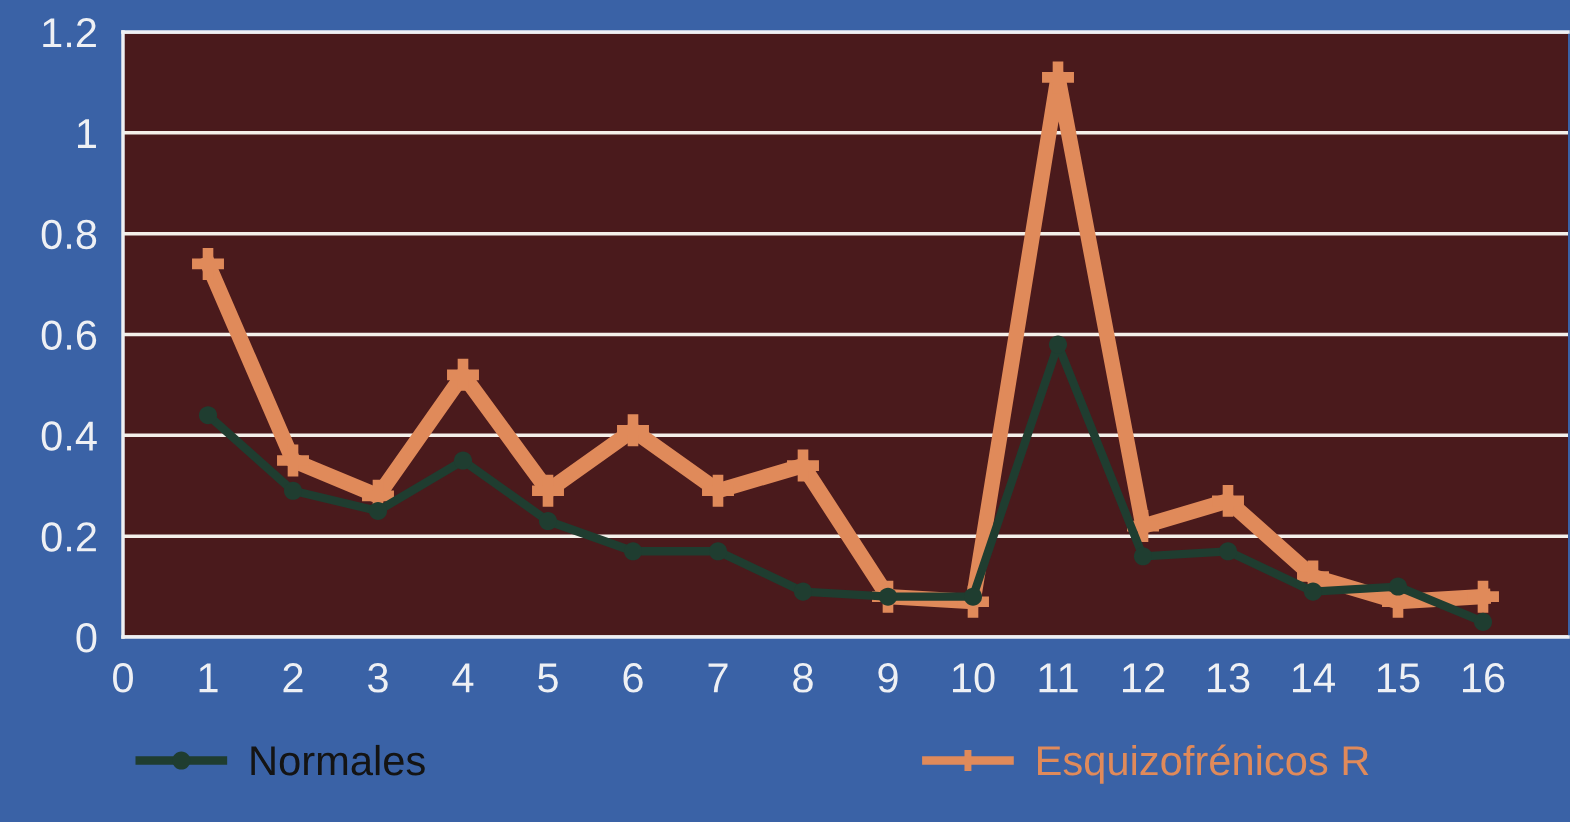 This screenshot has height=822, width=1570. What do you see at coordinates (1144, 678) in the screenshot?
I see `x-tick-label: 12` at bounding box center [1144, 678].